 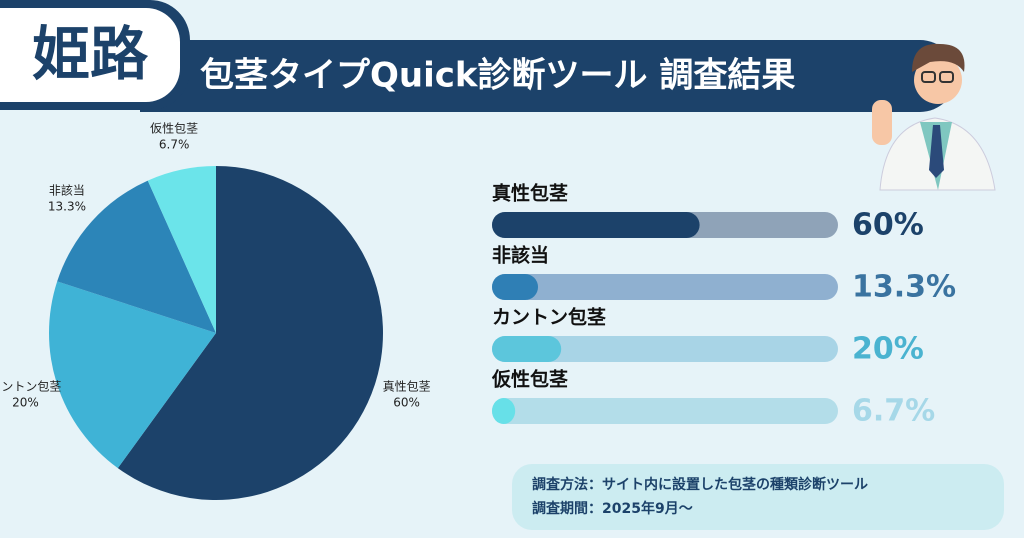 What do you see at coordinates (612, 508) in the screenshot?
I see `note: 調査期間：2025年9月〜` at bounding box center [612, 508].